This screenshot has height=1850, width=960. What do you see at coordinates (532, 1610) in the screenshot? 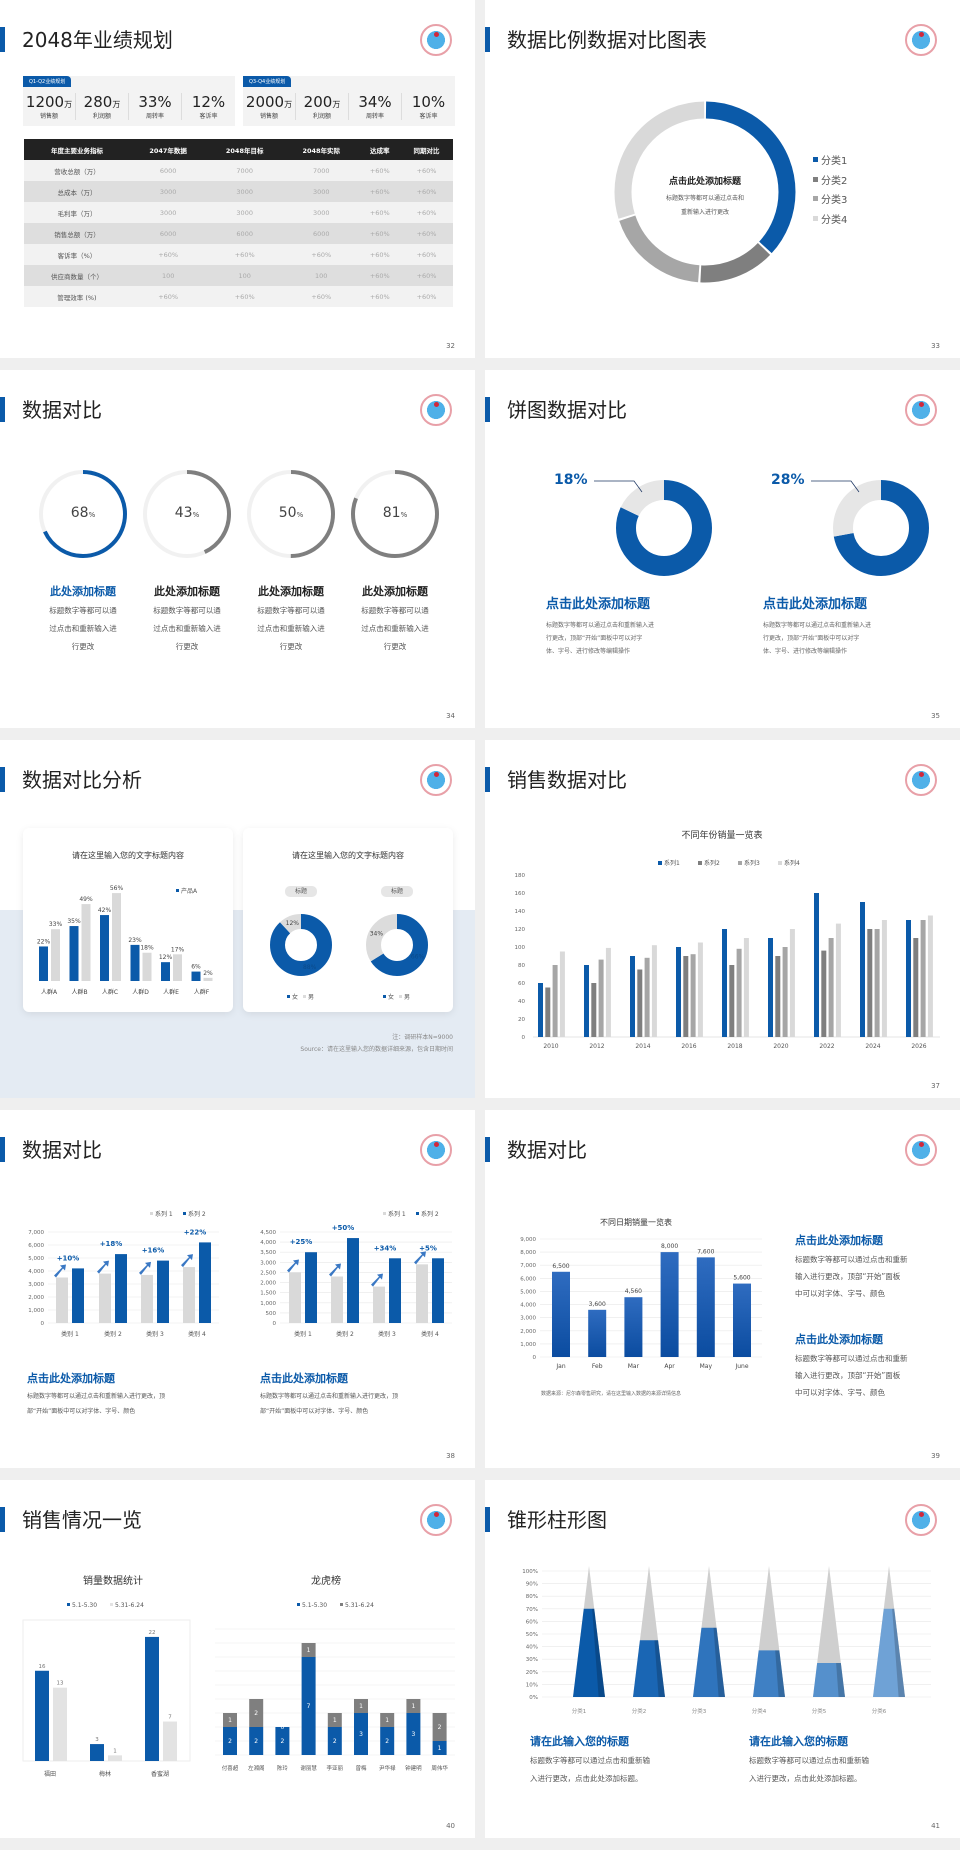
I see `y-tick-label: 70%` at bounding box center [532, 1610].